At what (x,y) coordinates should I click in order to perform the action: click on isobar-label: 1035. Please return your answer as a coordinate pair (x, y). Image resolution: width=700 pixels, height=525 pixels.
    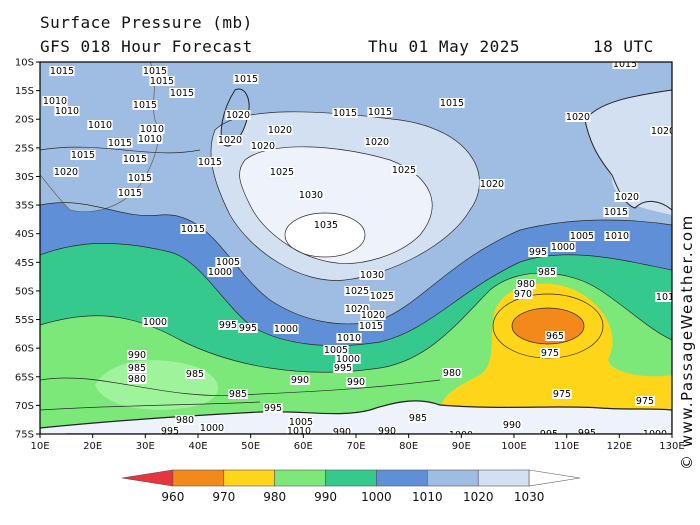
    Looking at the image, I should click on (326, 225).